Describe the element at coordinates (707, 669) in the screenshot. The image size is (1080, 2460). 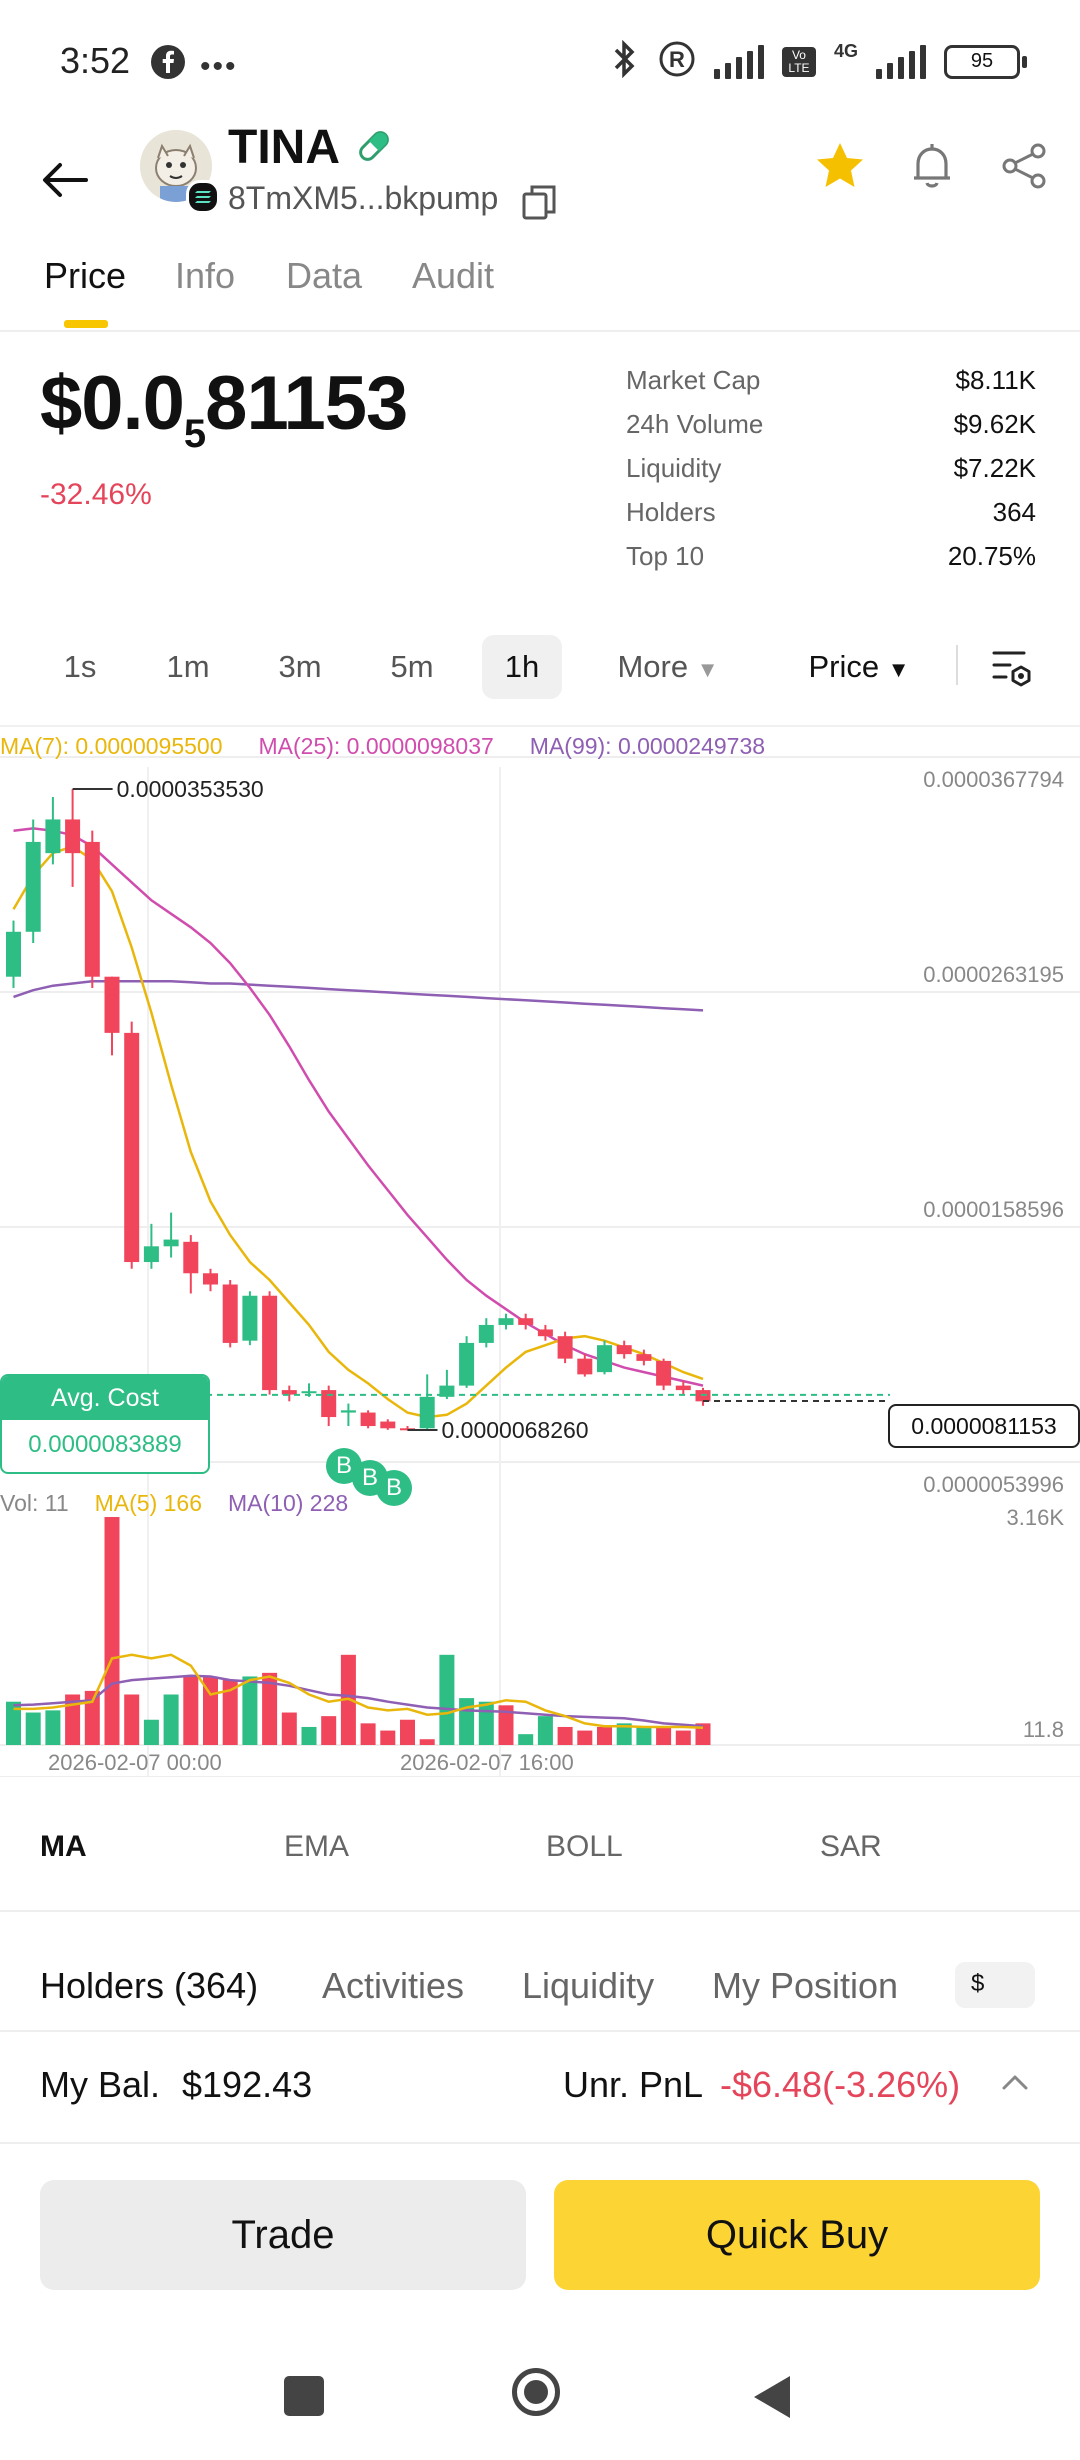
I see `dropdown-caret-icon: ▼` at that location.